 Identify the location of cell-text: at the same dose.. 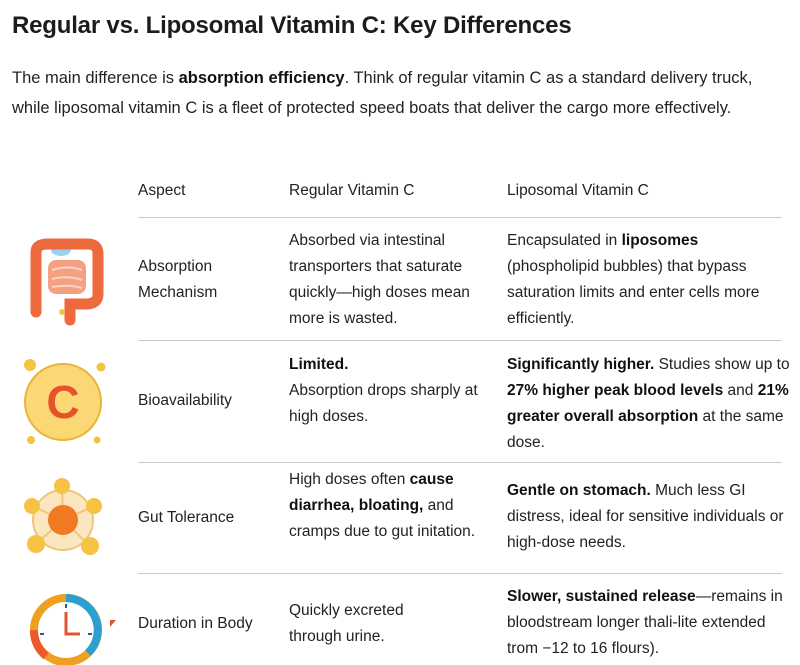
(645, 429).